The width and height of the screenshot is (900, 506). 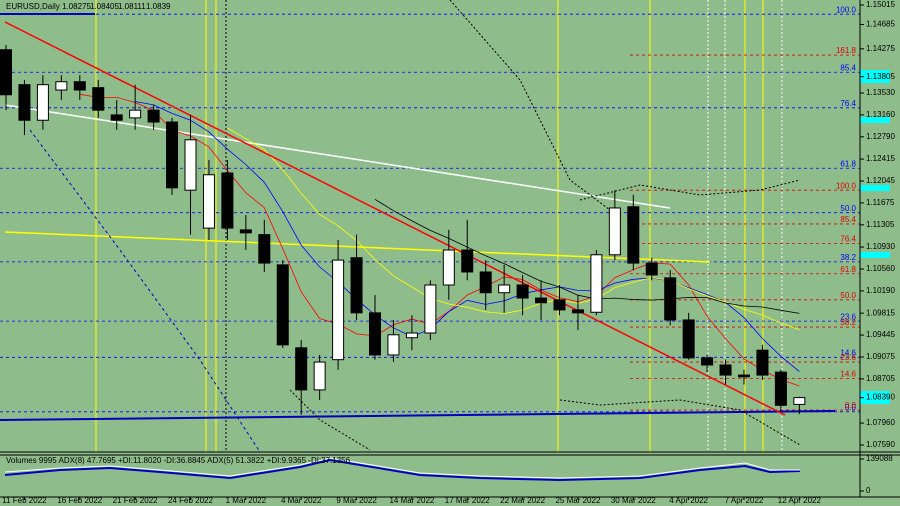 What do you see at coordinates (848, 269) in the screenshot?
I see `fib-level-label: 61.8` at bounding box center [848, 269].